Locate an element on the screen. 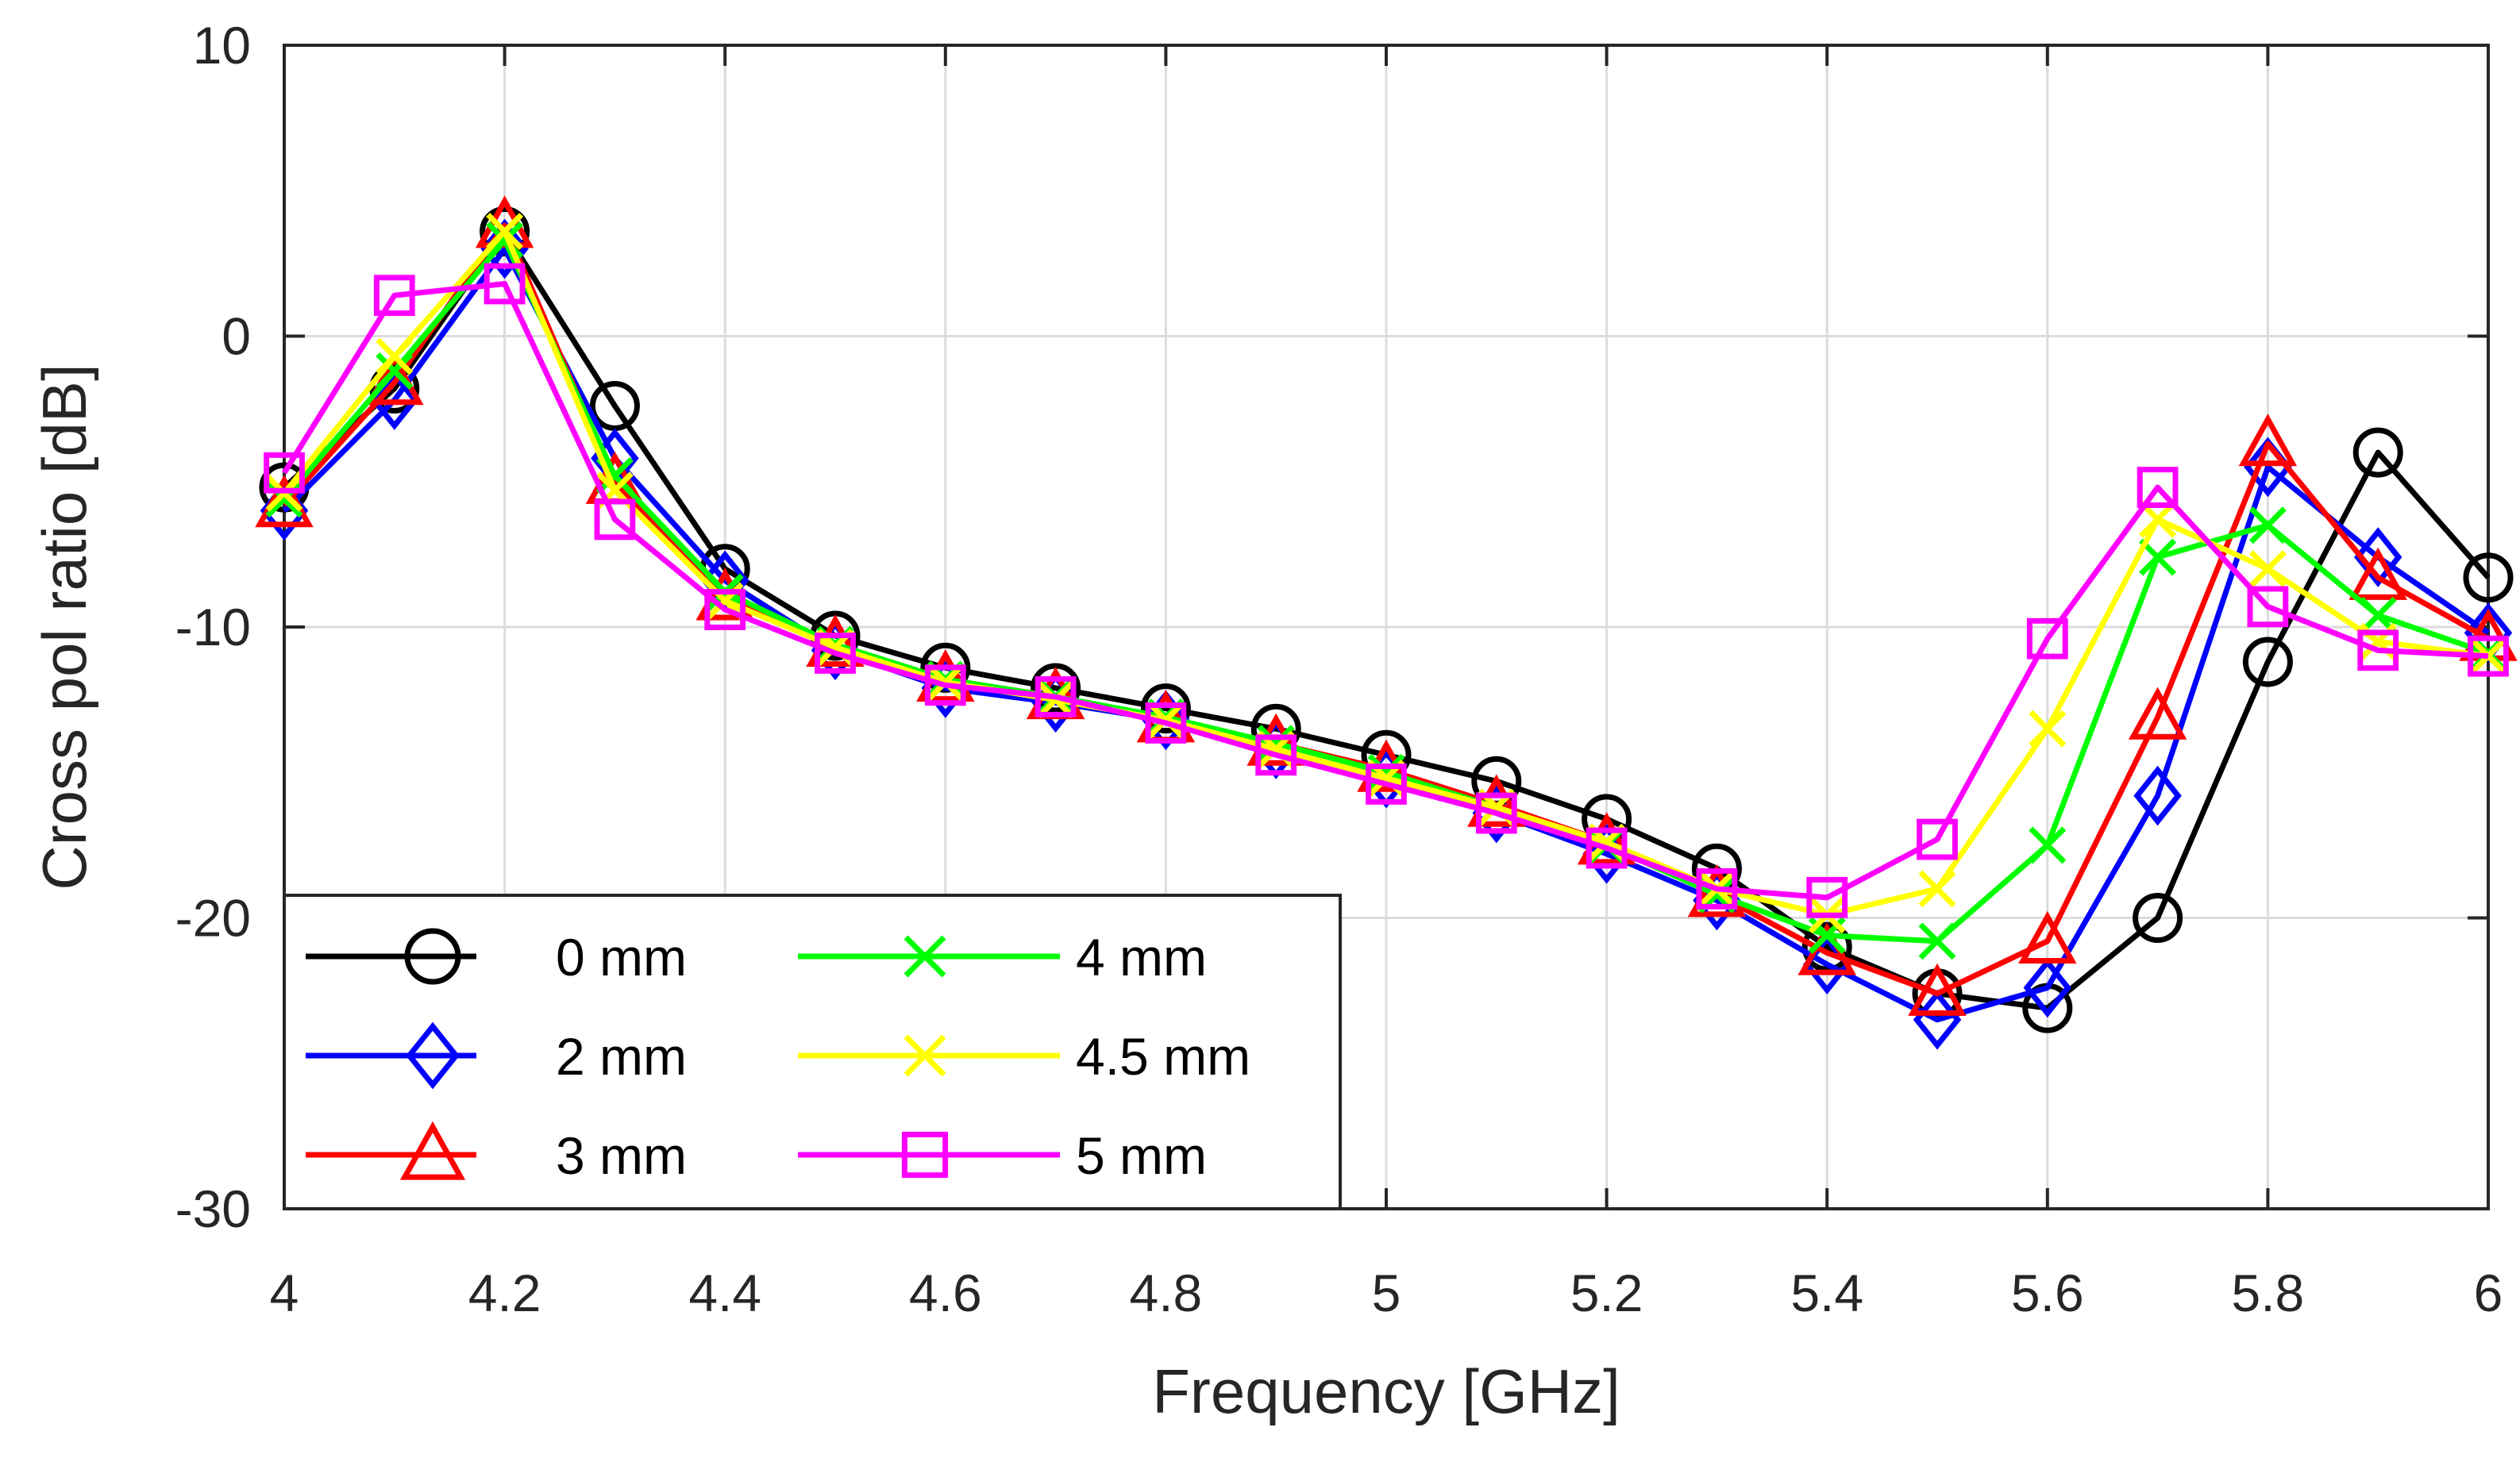 This screenshot has height=1458, width=2520. y-tick-label: -10 is located at coordinates (213, 627).